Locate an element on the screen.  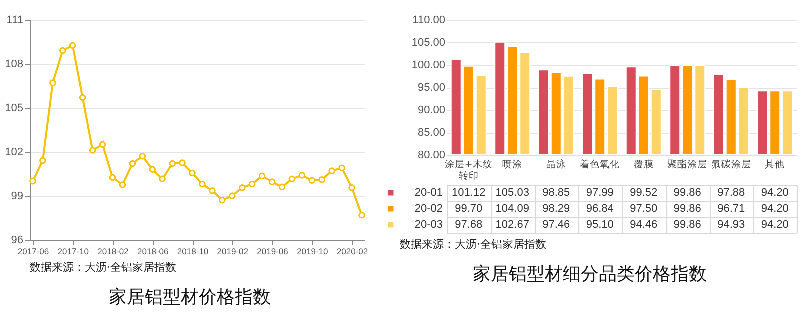
y-tick-label: 110.00 is located at coordinates (429, 20).